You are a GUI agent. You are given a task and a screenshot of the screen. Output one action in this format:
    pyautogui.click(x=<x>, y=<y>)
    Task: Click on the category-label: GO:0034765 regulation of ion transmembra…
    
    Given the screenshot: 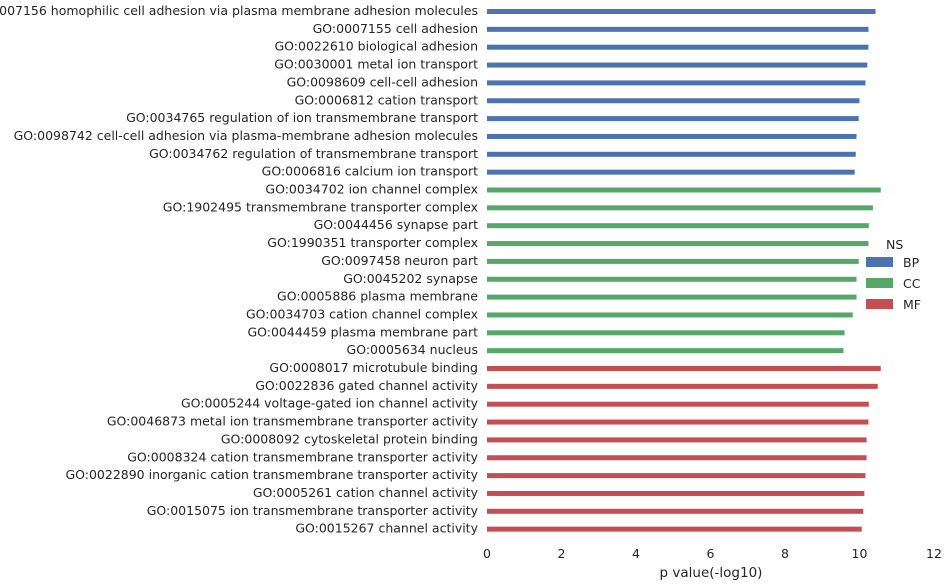 What is the action you would take?
    pyautogui.click(x=302, y=117)
    